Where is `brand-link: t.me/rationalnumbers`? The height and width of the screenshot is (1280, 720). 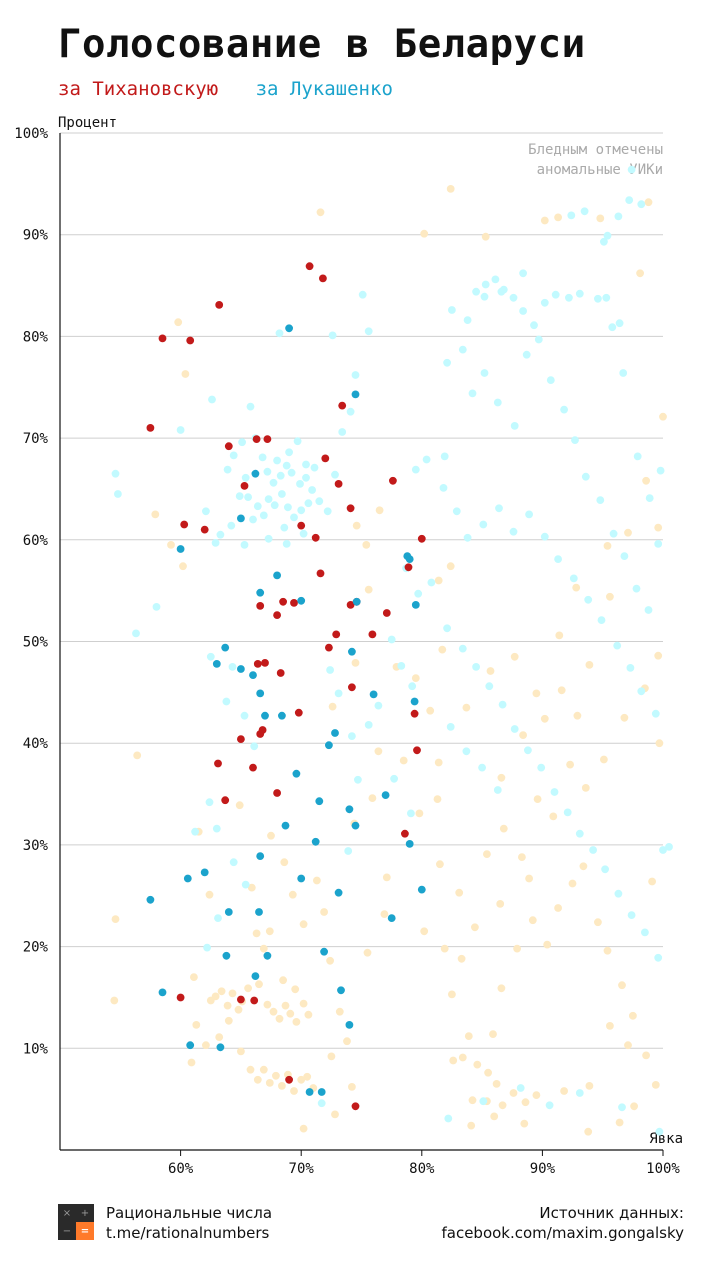
brand-link: t.me/rationalnumbers is located at coordinates (188, 1233).